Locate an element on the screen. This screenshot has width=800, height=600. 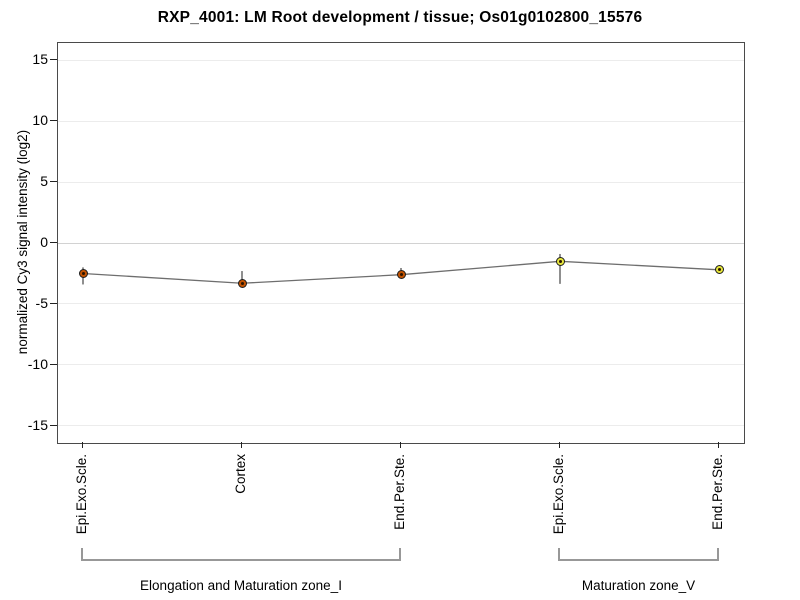
y-tick-label: 5 is located at coordinates (44, 181).